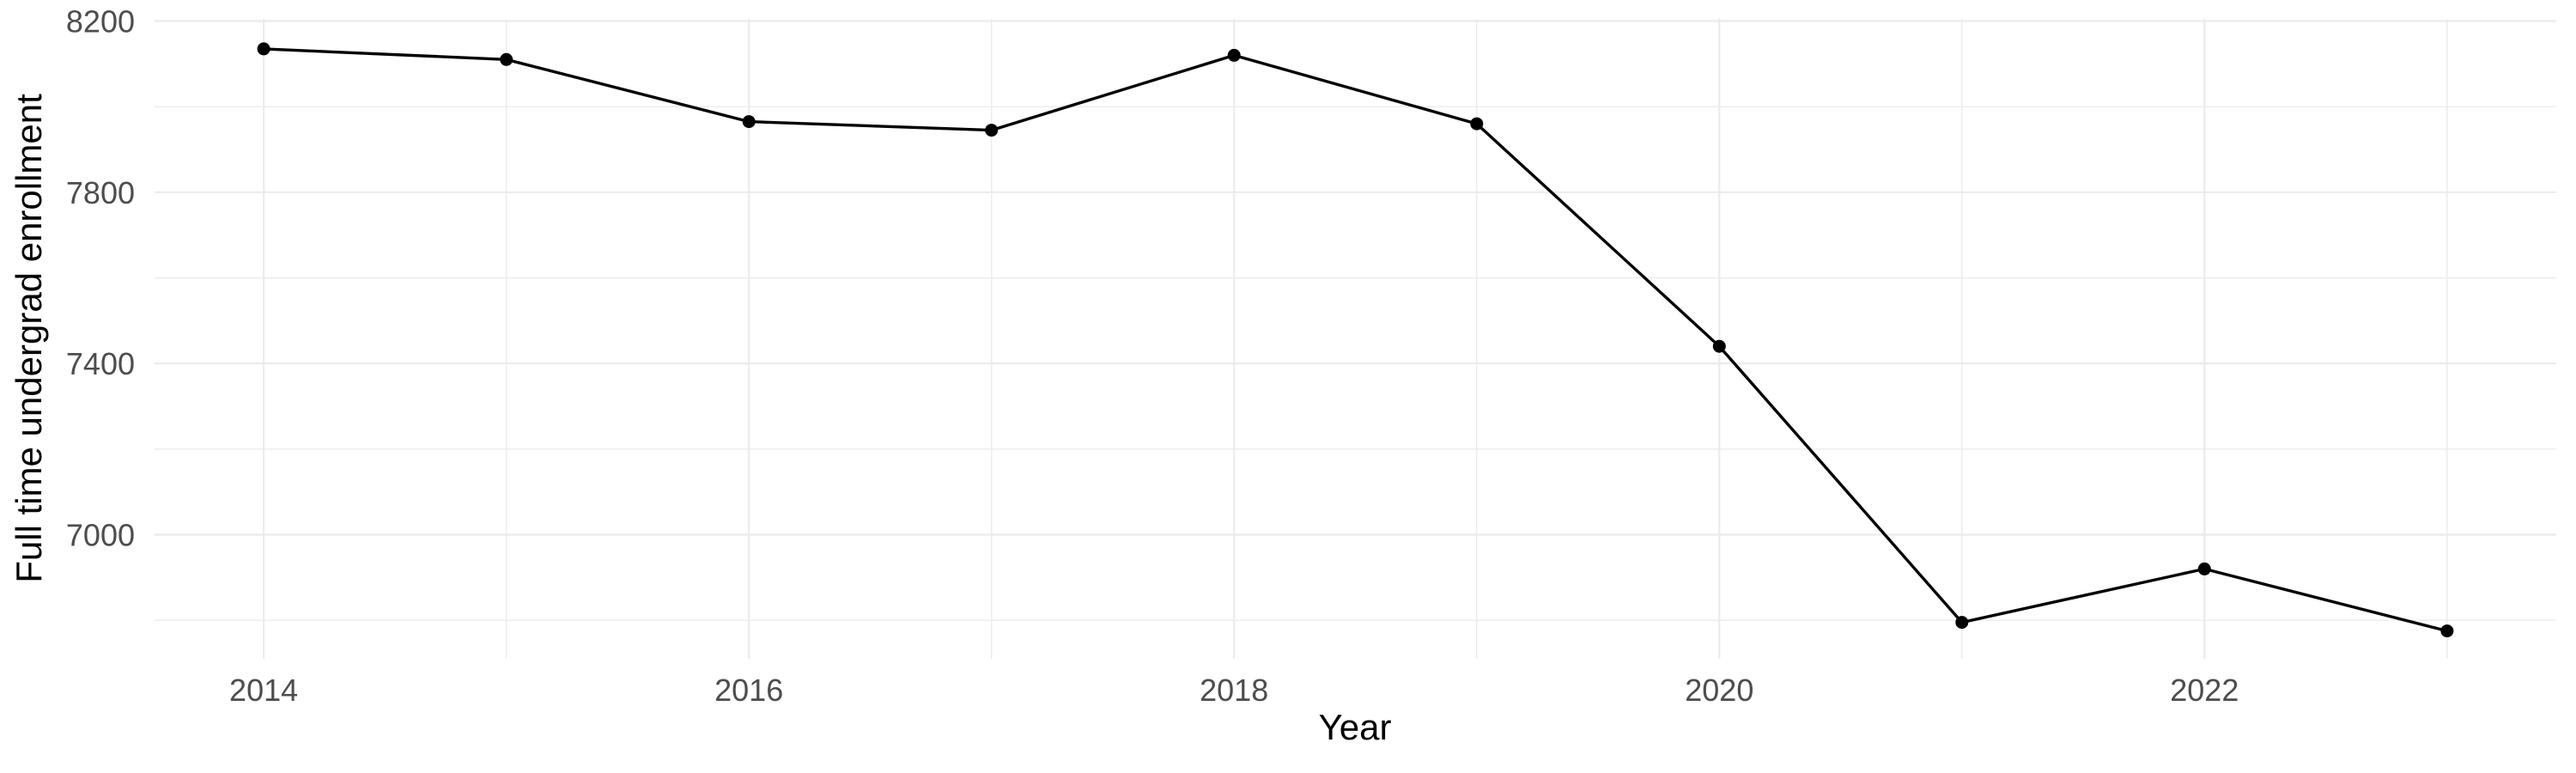  Describe the element at coordinates (101, 363) in the screenshot. I see `y-tick-label: 7400` at that location.